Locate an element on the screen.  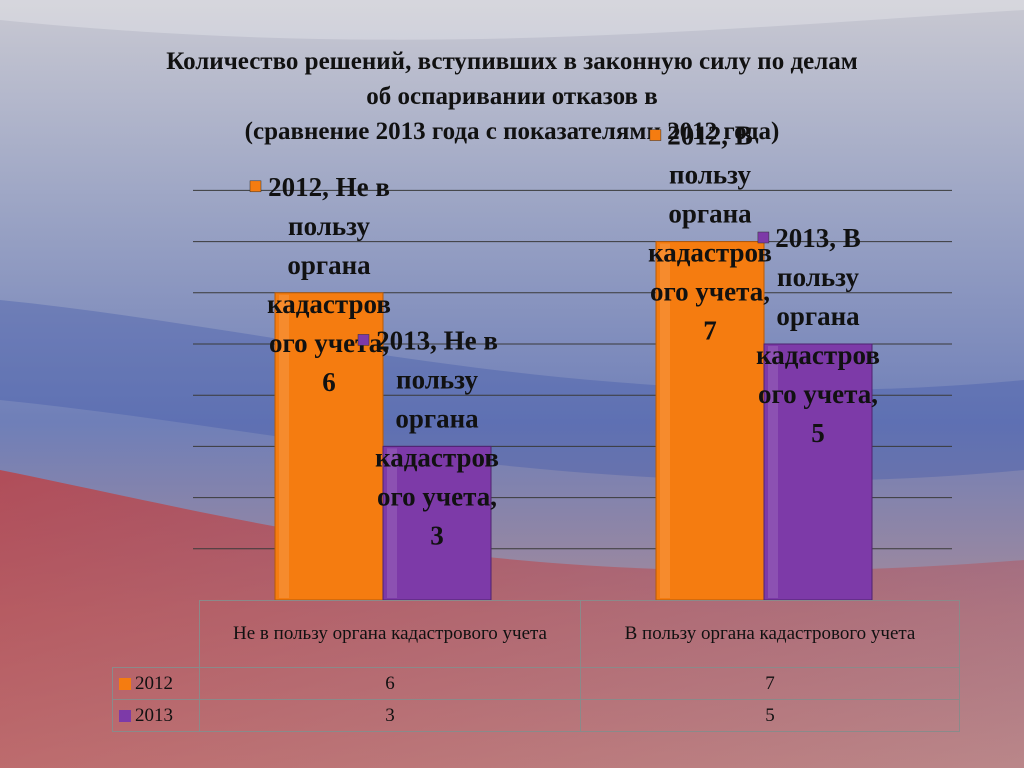
title-line: об оспаривании отказов в is located at coordinates (512, 96).